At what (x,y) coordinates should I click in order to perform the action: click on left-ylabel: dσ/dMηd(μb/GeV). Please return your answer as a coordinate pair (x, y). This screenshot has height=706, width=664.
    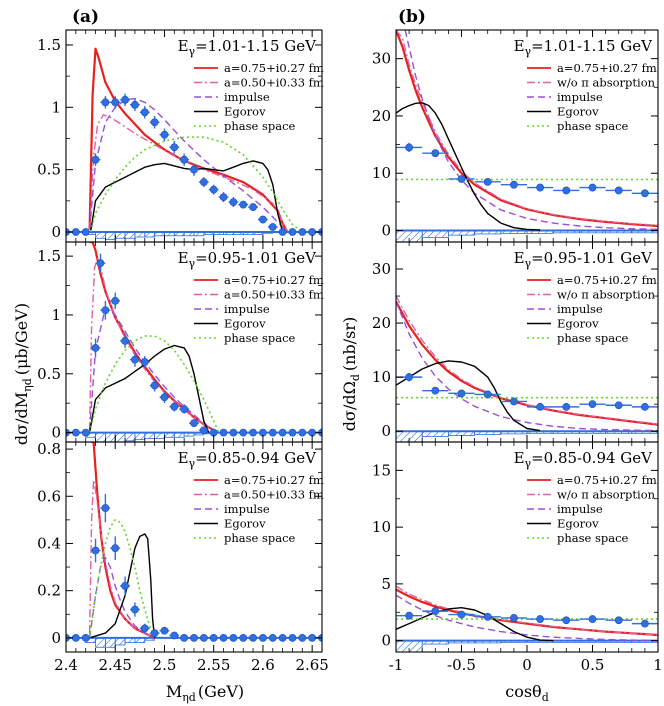
    Looking at the image, I should click on (23, 374).